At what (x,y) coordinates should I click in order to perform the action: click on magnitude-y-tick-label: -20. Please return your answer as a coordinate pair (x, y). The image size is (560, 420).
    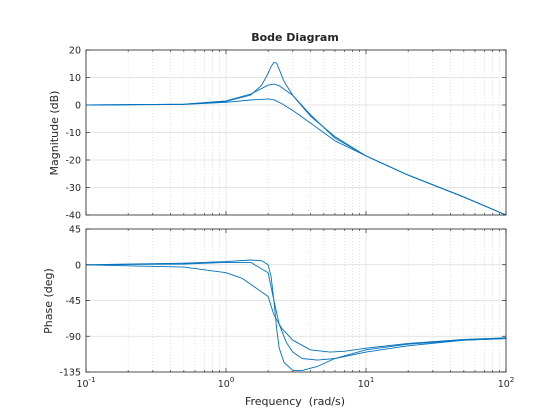
    Looking at the image, I should click on (73, 161).